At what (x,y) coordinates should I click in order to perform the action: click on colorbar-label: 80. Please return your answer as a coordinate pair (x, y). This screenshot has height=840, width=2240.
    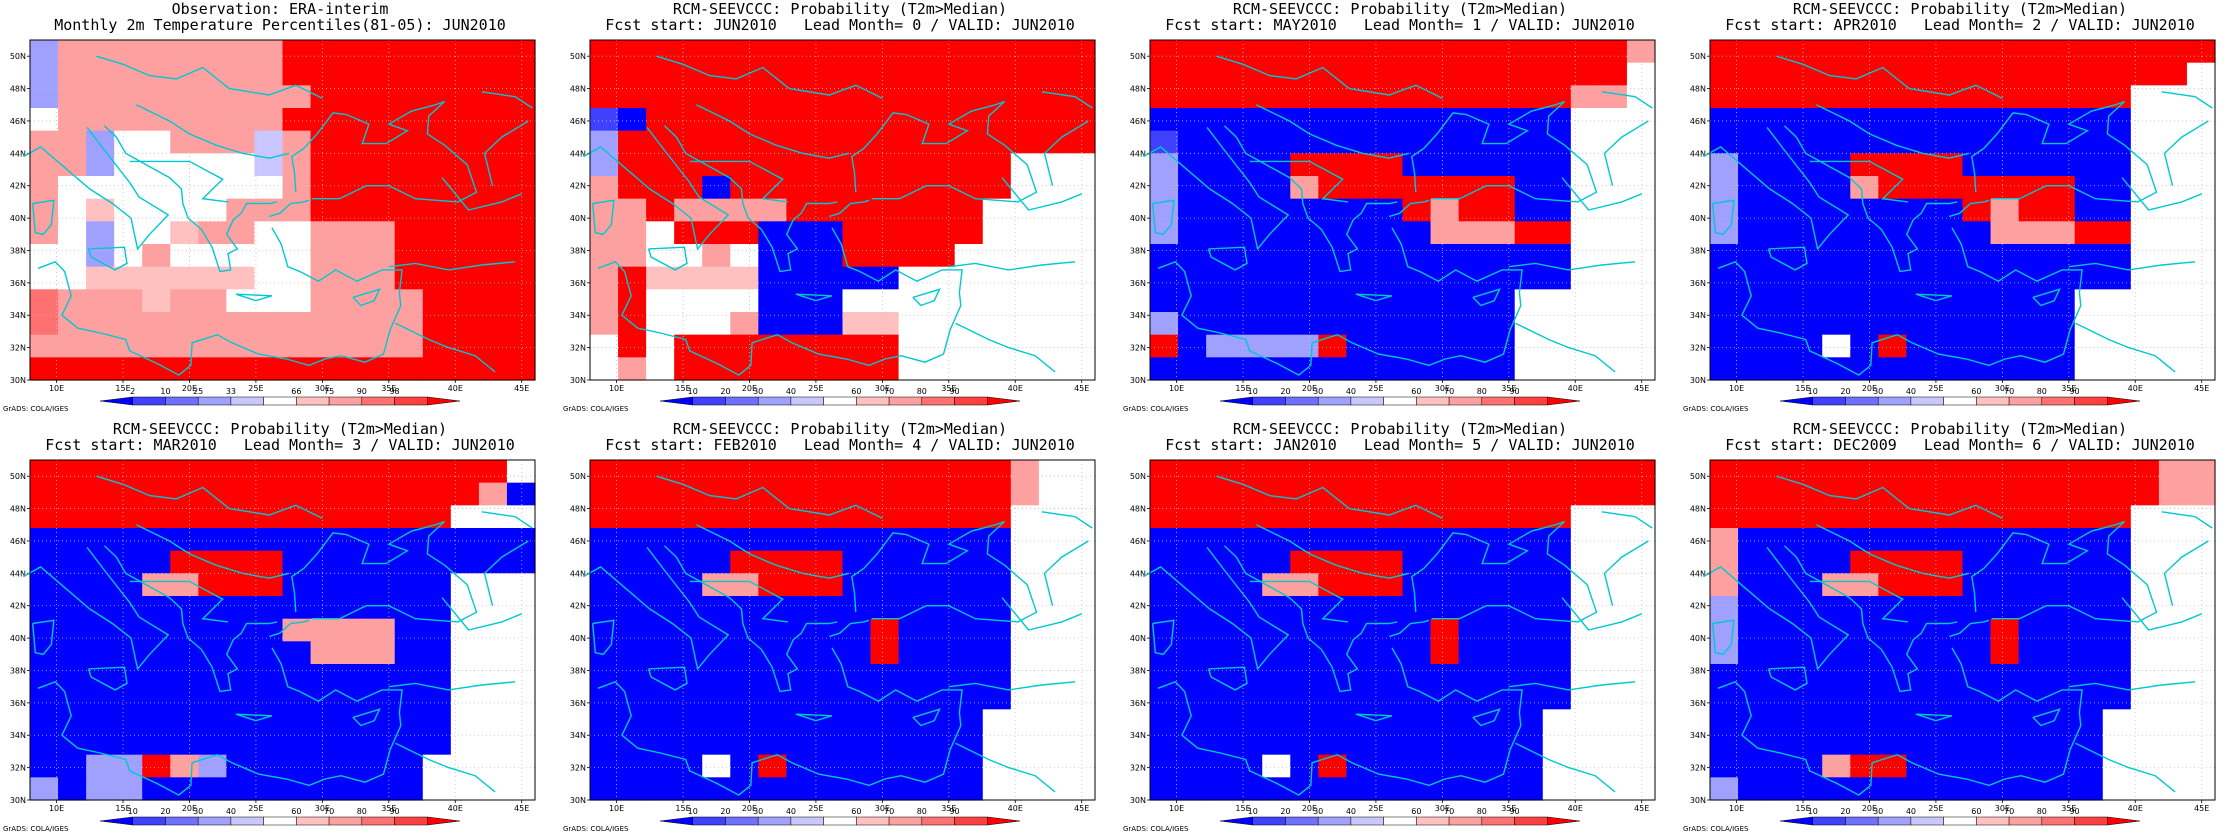
    Looking at the image, I should click on (362, 811).